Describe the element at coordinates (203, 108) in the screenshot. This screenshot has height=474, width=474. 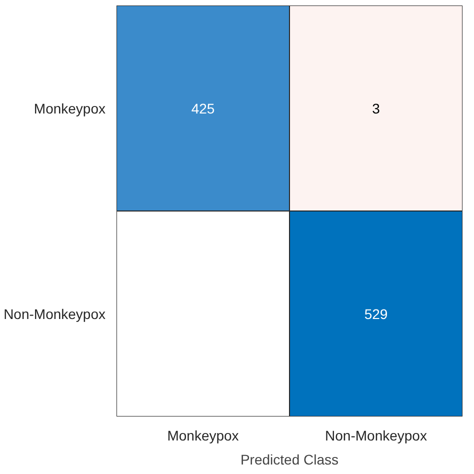
I see `data-label: 425` at that location.